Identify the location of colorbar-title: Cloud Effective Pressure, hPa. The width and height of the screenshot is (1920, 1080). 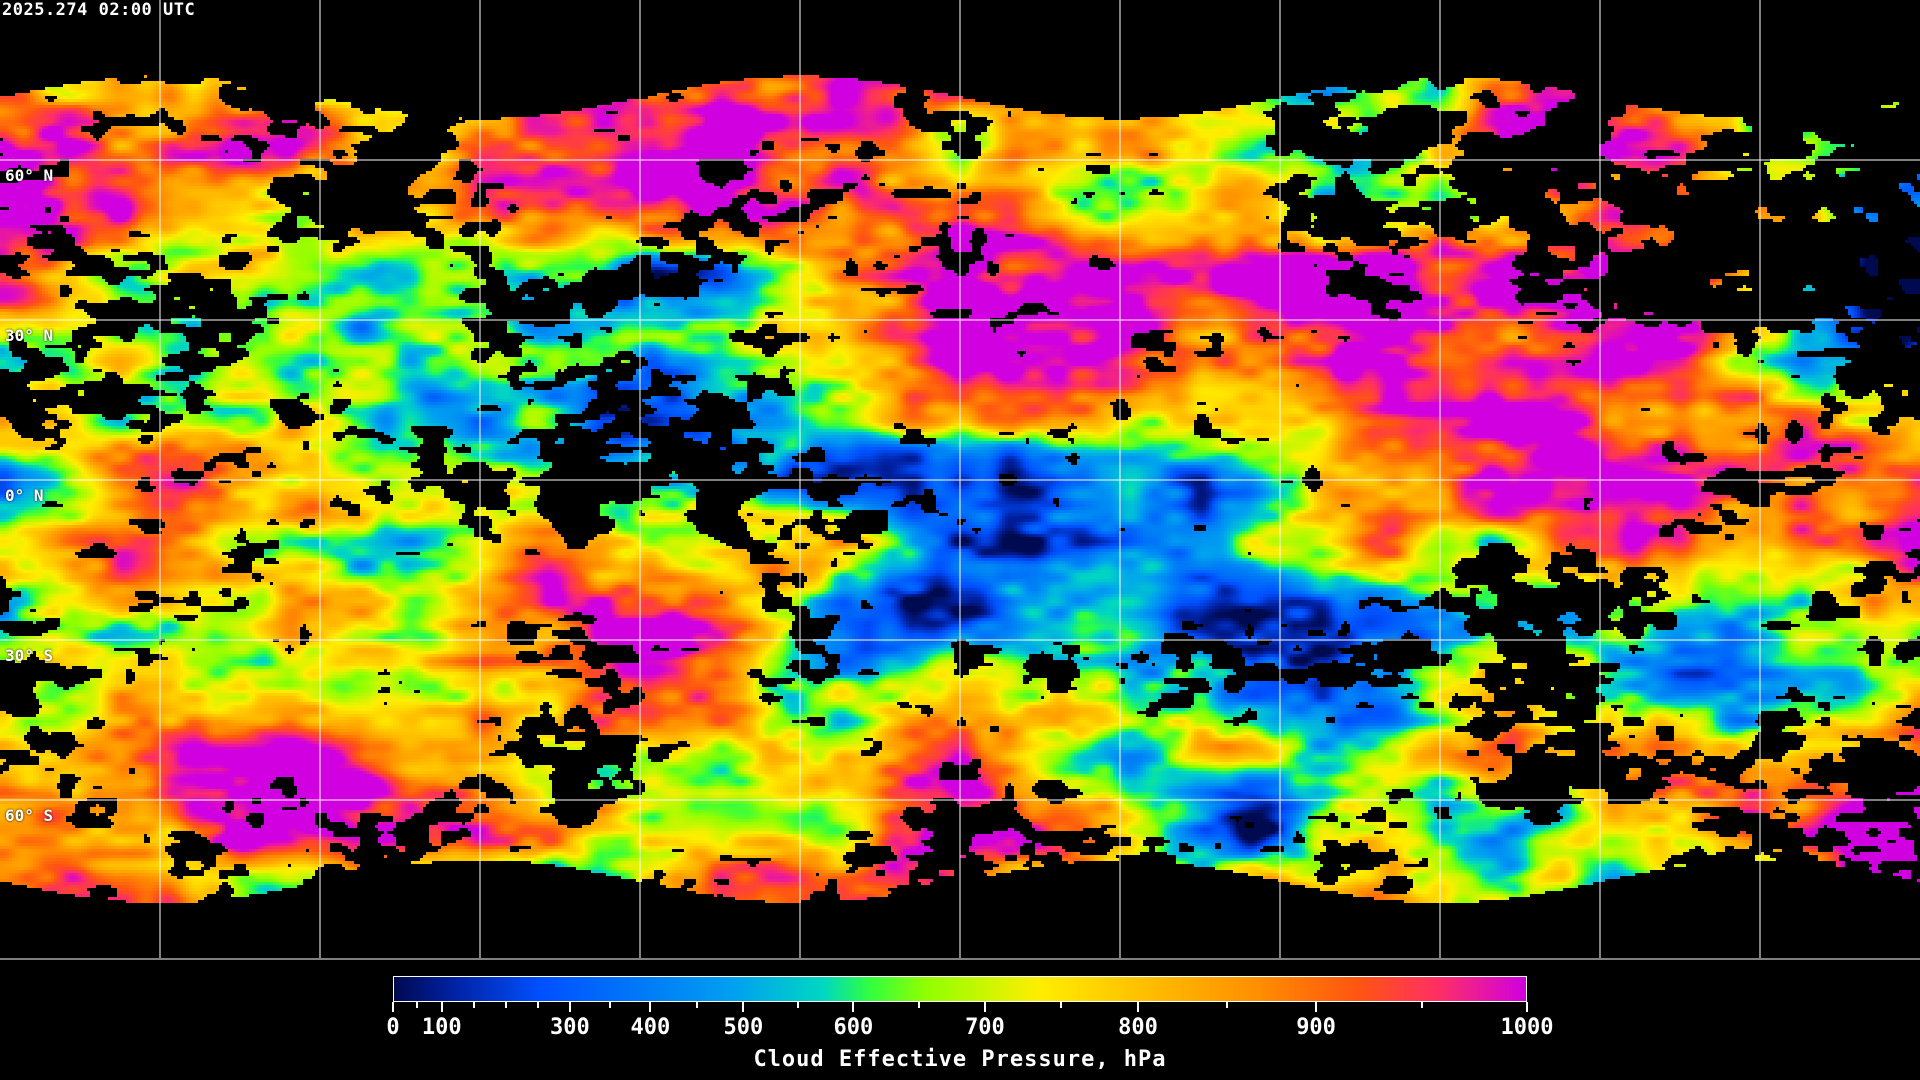
(960, 1059).